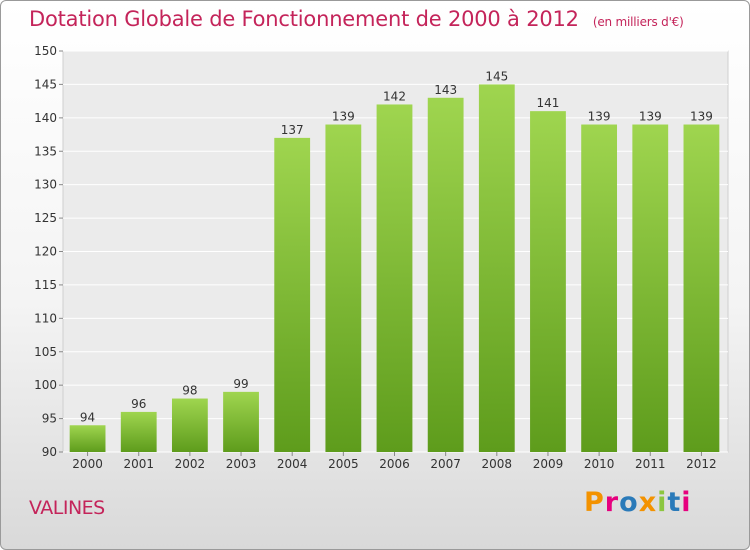  Describe the element at coordinates (650, 464) in the screenshot. I see `x-tick-label: 2011` at that location.